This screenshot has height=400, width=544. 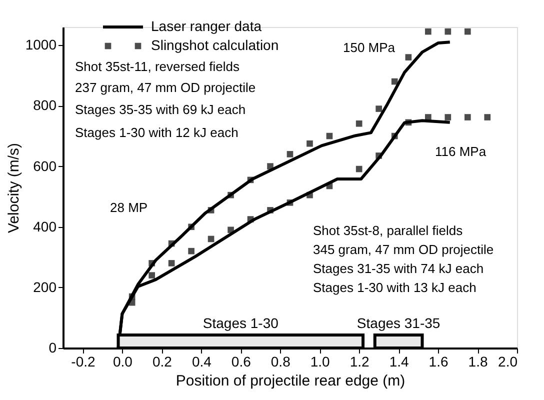 What do you see at coordinates (45, 166) in the screenshot?
I see `y-tick-label: 600` at bounding box center [45, 166].